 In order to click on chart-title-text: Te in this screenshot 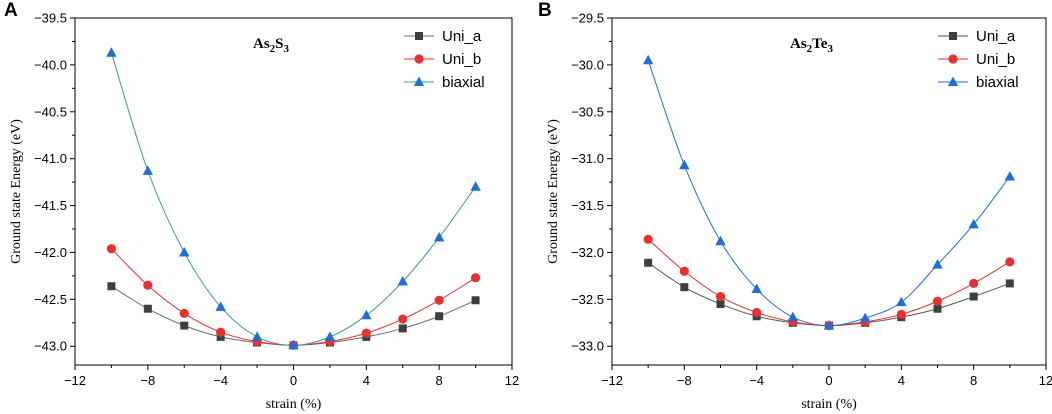, I will do `click(820, 44)`.